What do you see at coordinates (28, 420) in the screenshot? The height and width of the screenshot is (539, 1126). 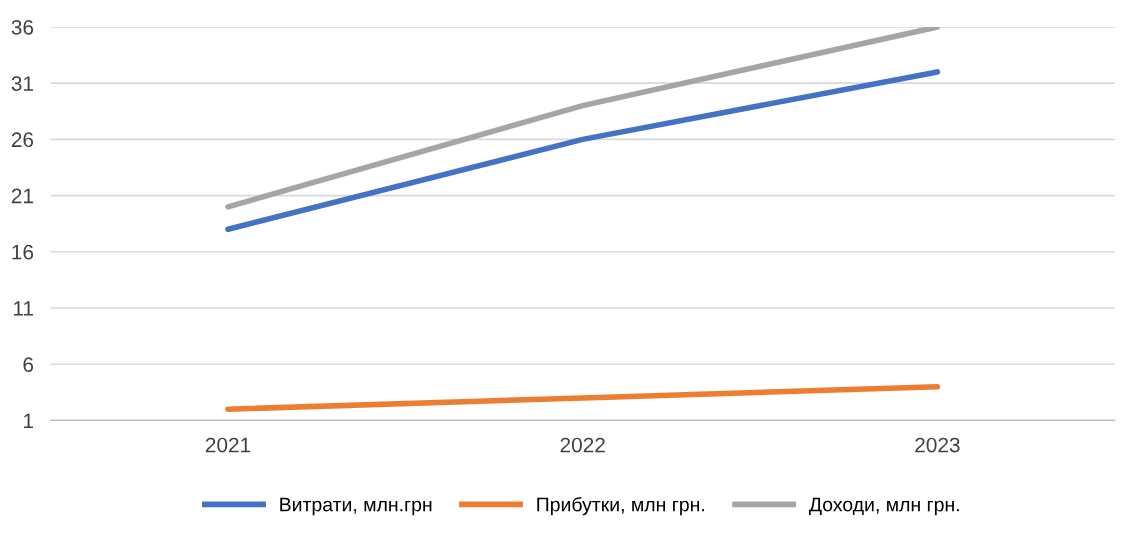 I see `y-tick-label: 1` at bounding box center [28, 420].